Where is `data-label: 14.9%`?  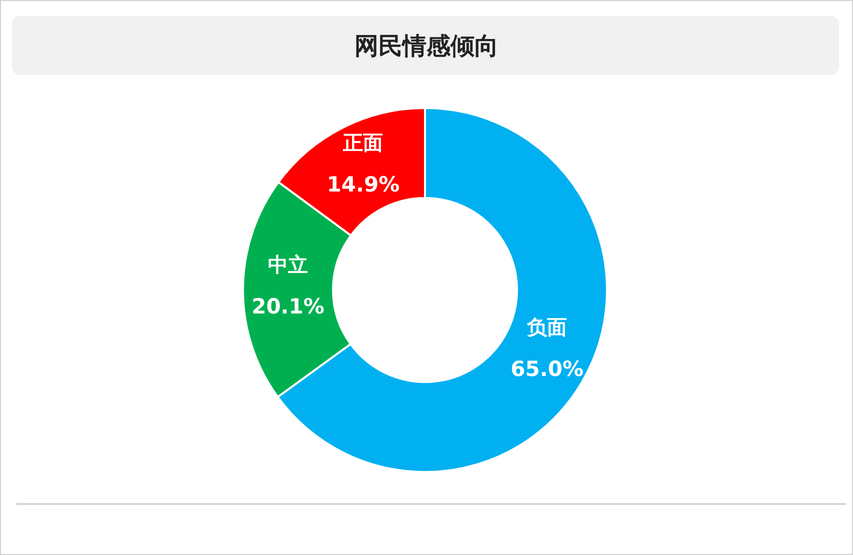
data-label: 14.9% is located at coordinates (363, 184).